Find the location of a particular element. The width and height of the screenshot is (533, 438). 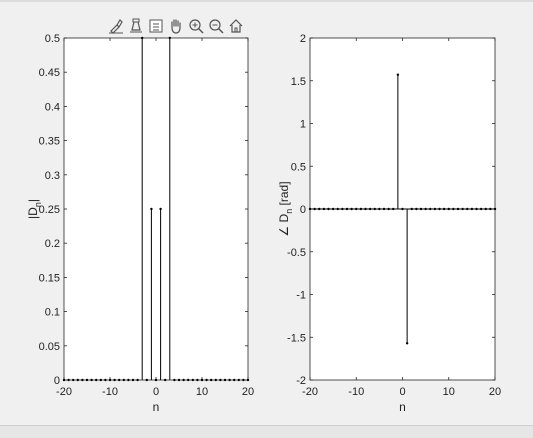

zoom-in-icon is located at coordinates (196, 26).